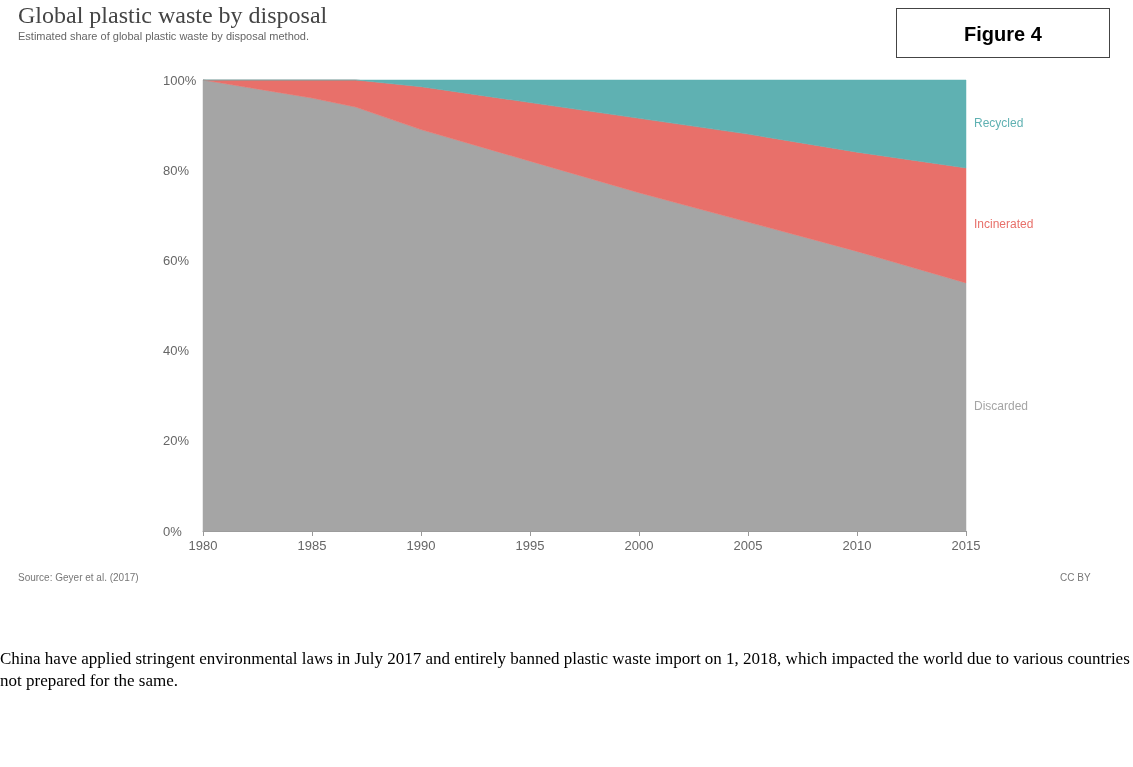  I want to click on x-tick-label: 1985, so click(312, 545).